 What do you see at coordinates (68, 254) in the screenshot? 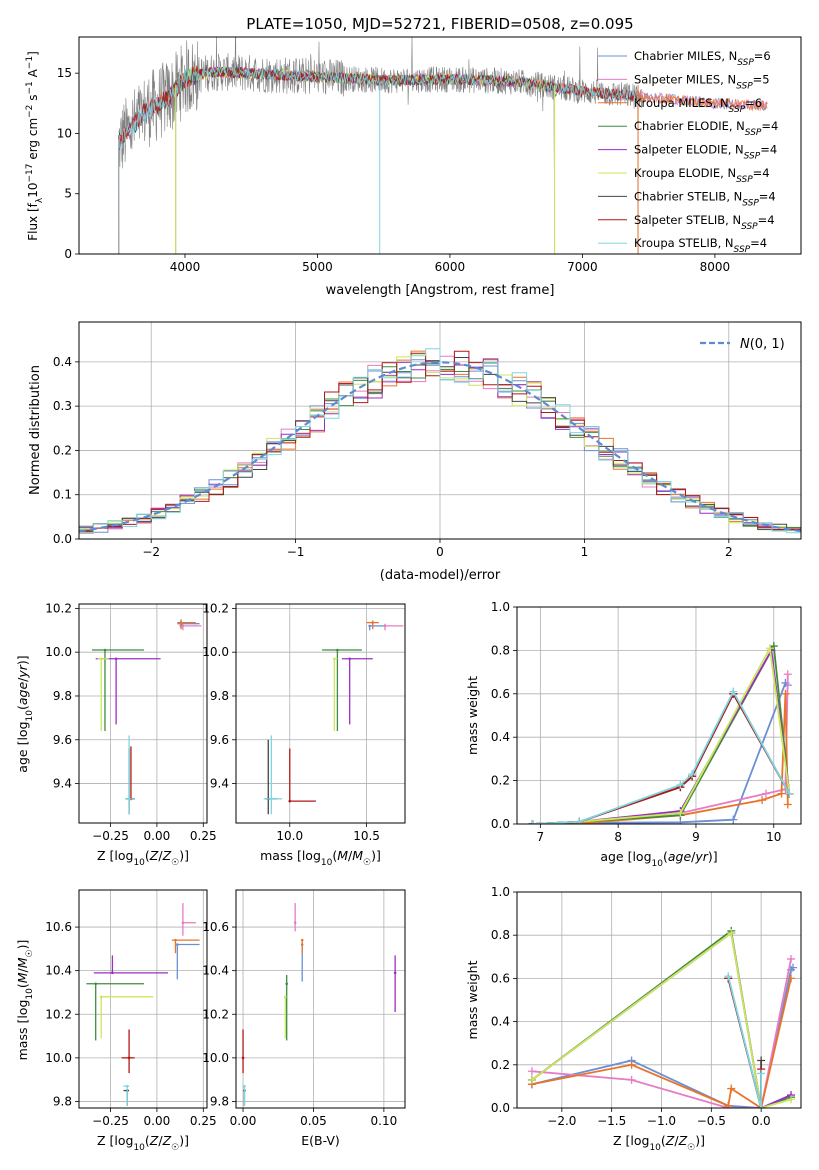
I see `y-tick-label: 0` at bounding box center [68, 254].